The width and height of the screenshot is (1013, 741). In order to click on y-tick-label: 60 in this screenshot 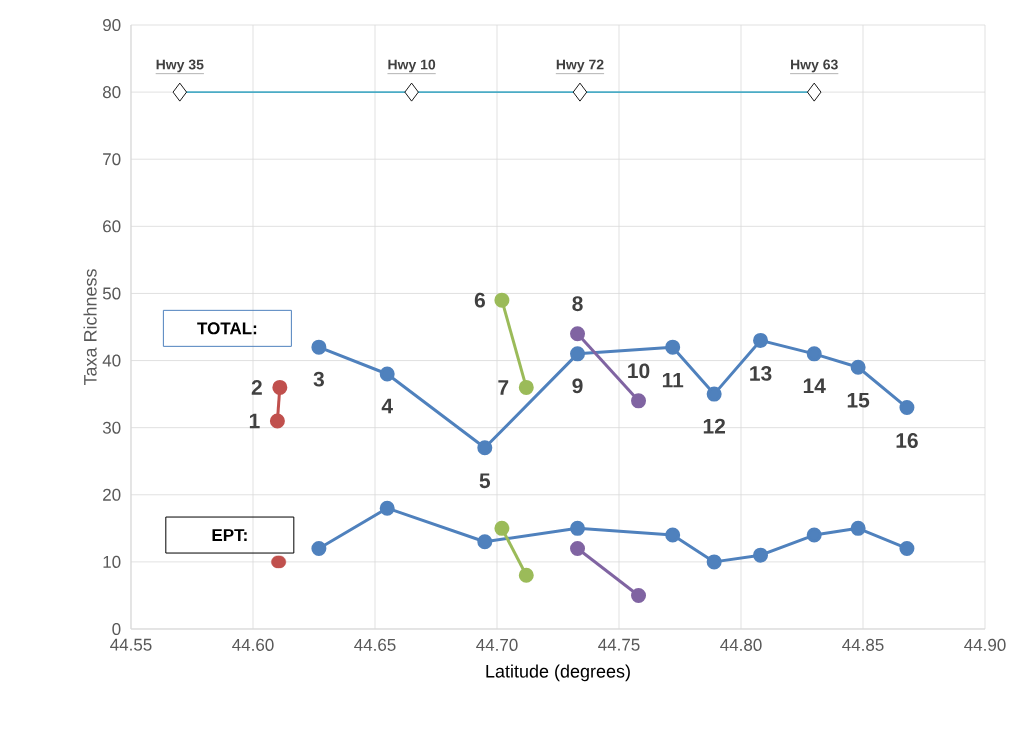, I will do `click(112, 226)`.